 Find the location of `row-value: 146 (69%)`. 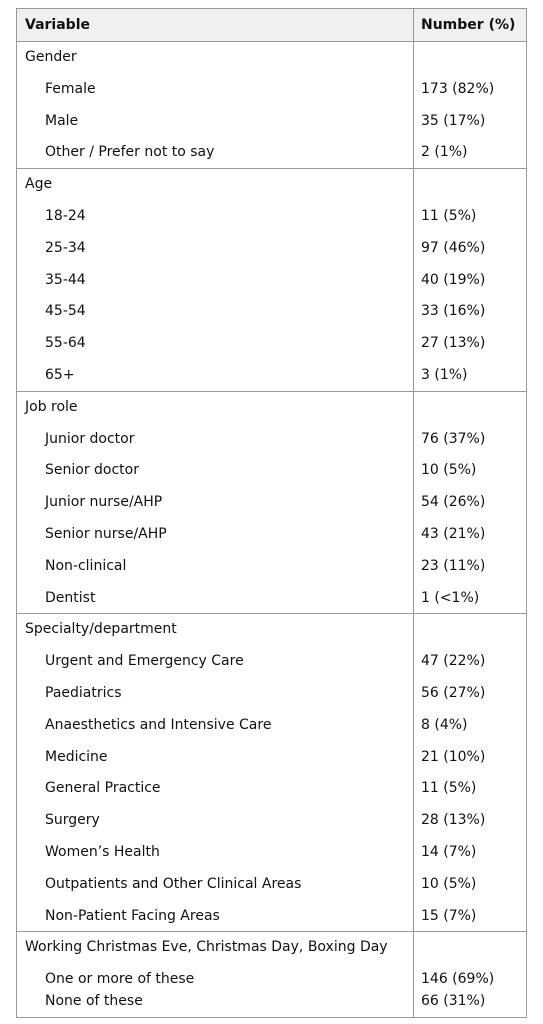

row-value: 146 (69%) is located at coordinates (458, 979).